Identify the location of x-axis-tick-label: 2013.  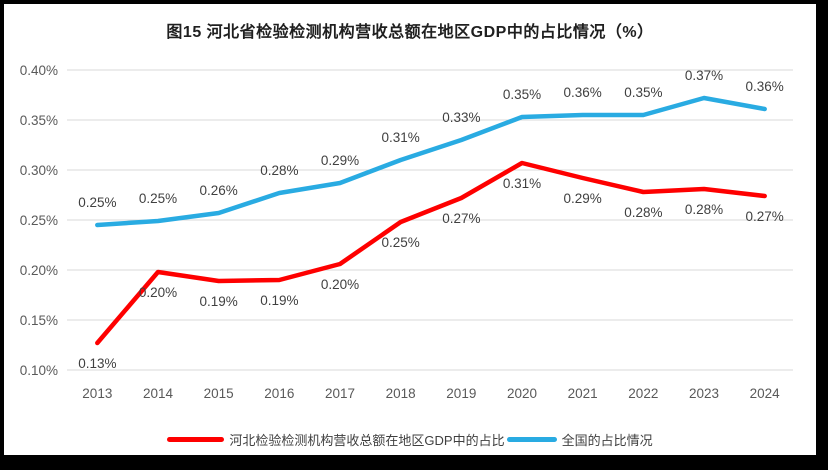
(97, 393).